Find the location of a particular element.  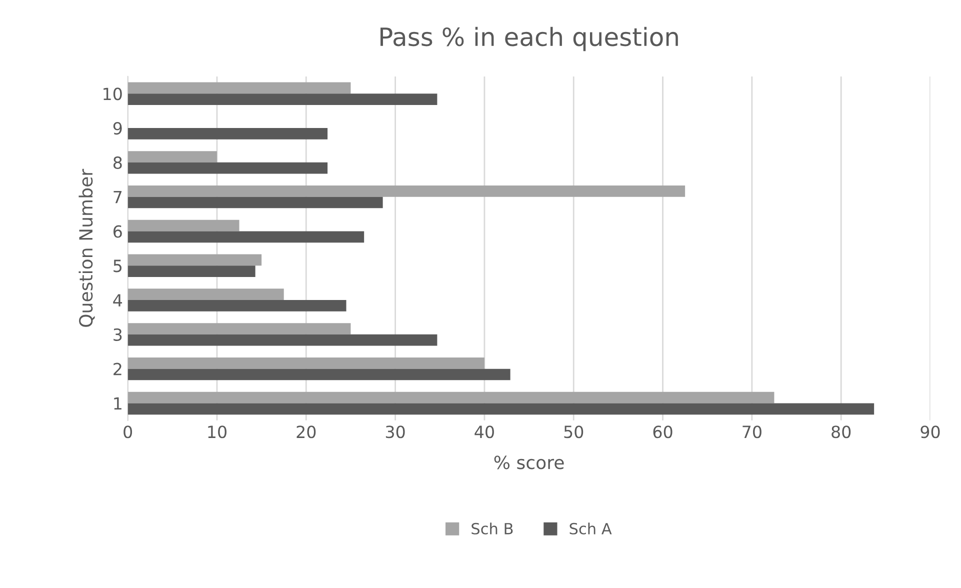

x-tick-label: 70 is located at coordinates (752, 432).